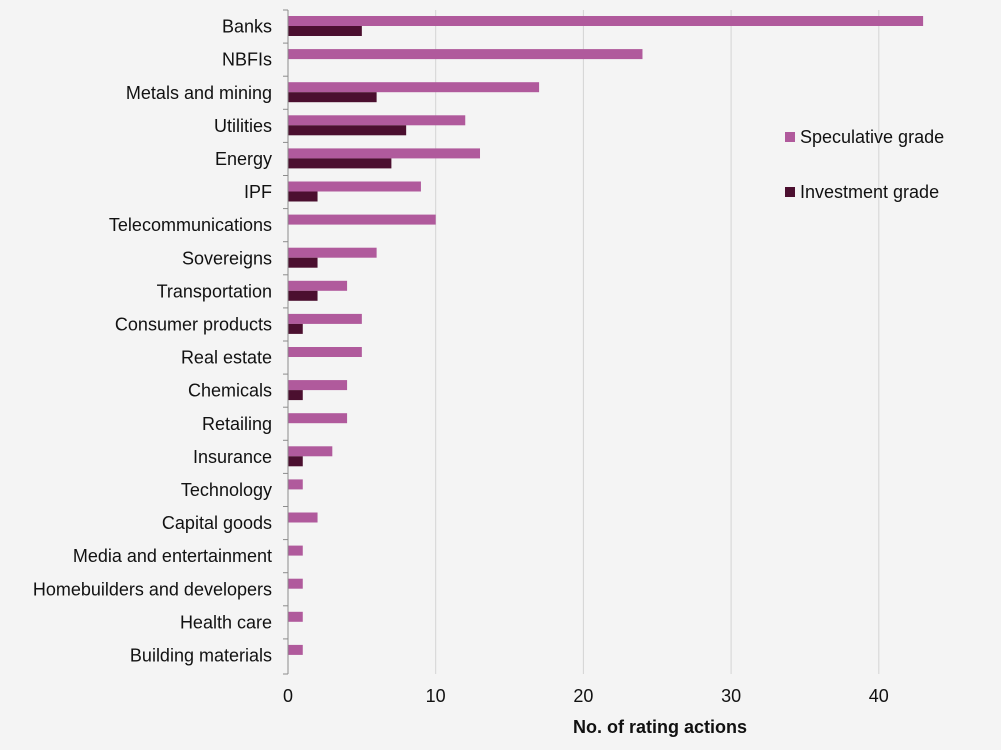  What do you see at coordinates (243, 126) in the screenshot?
I see `category-label: Utilities` at bounding box center [243, 126].